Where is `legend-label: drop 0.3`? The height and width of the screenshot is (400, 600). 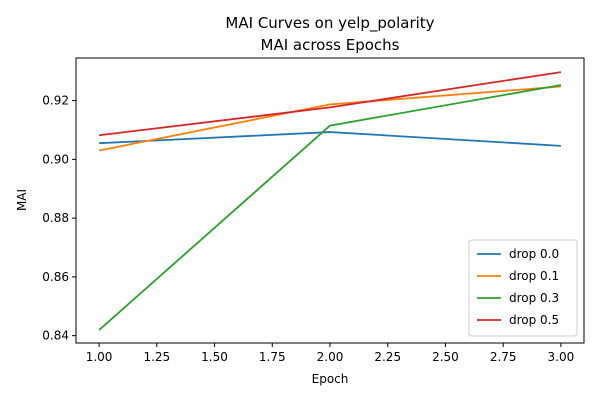 legend-label: drop 0.3 is located at coordinates (534, 298).